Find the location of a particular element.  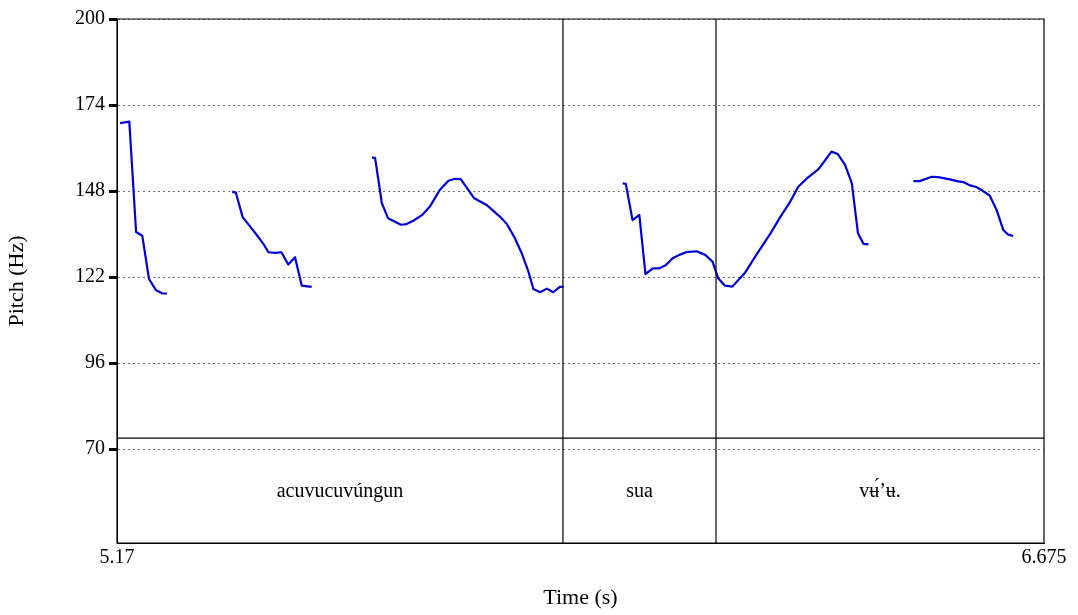

annotation: sua is located at coordinates (639, 490).